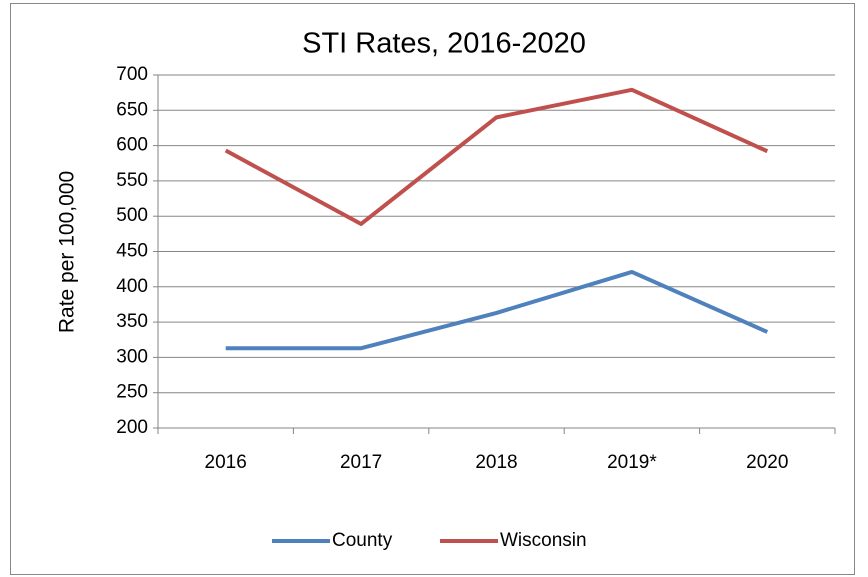 The height and width of the screenshot is (577, 868). I want to click on y-tick-label: 700, so click(132, 74).